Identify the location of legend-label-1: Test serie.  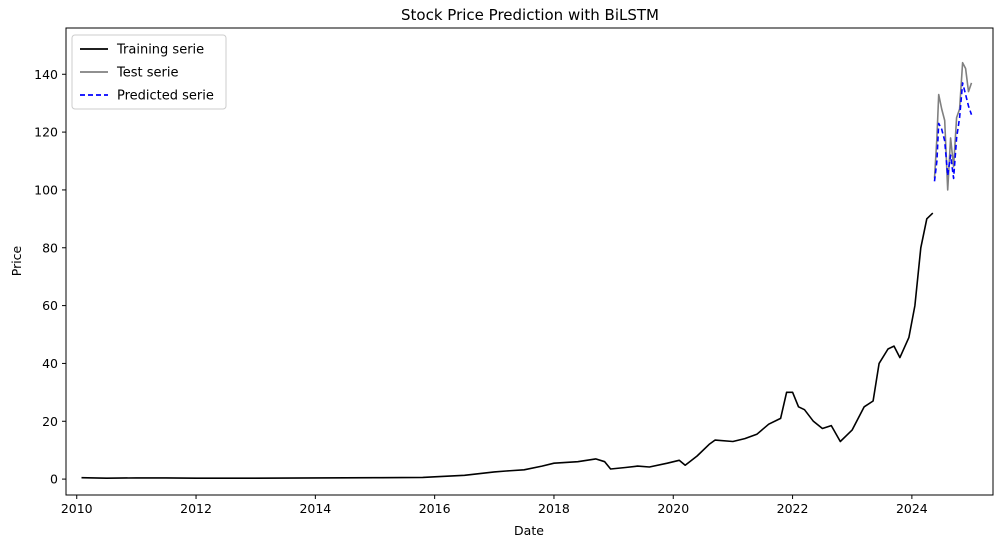
(147, 73).